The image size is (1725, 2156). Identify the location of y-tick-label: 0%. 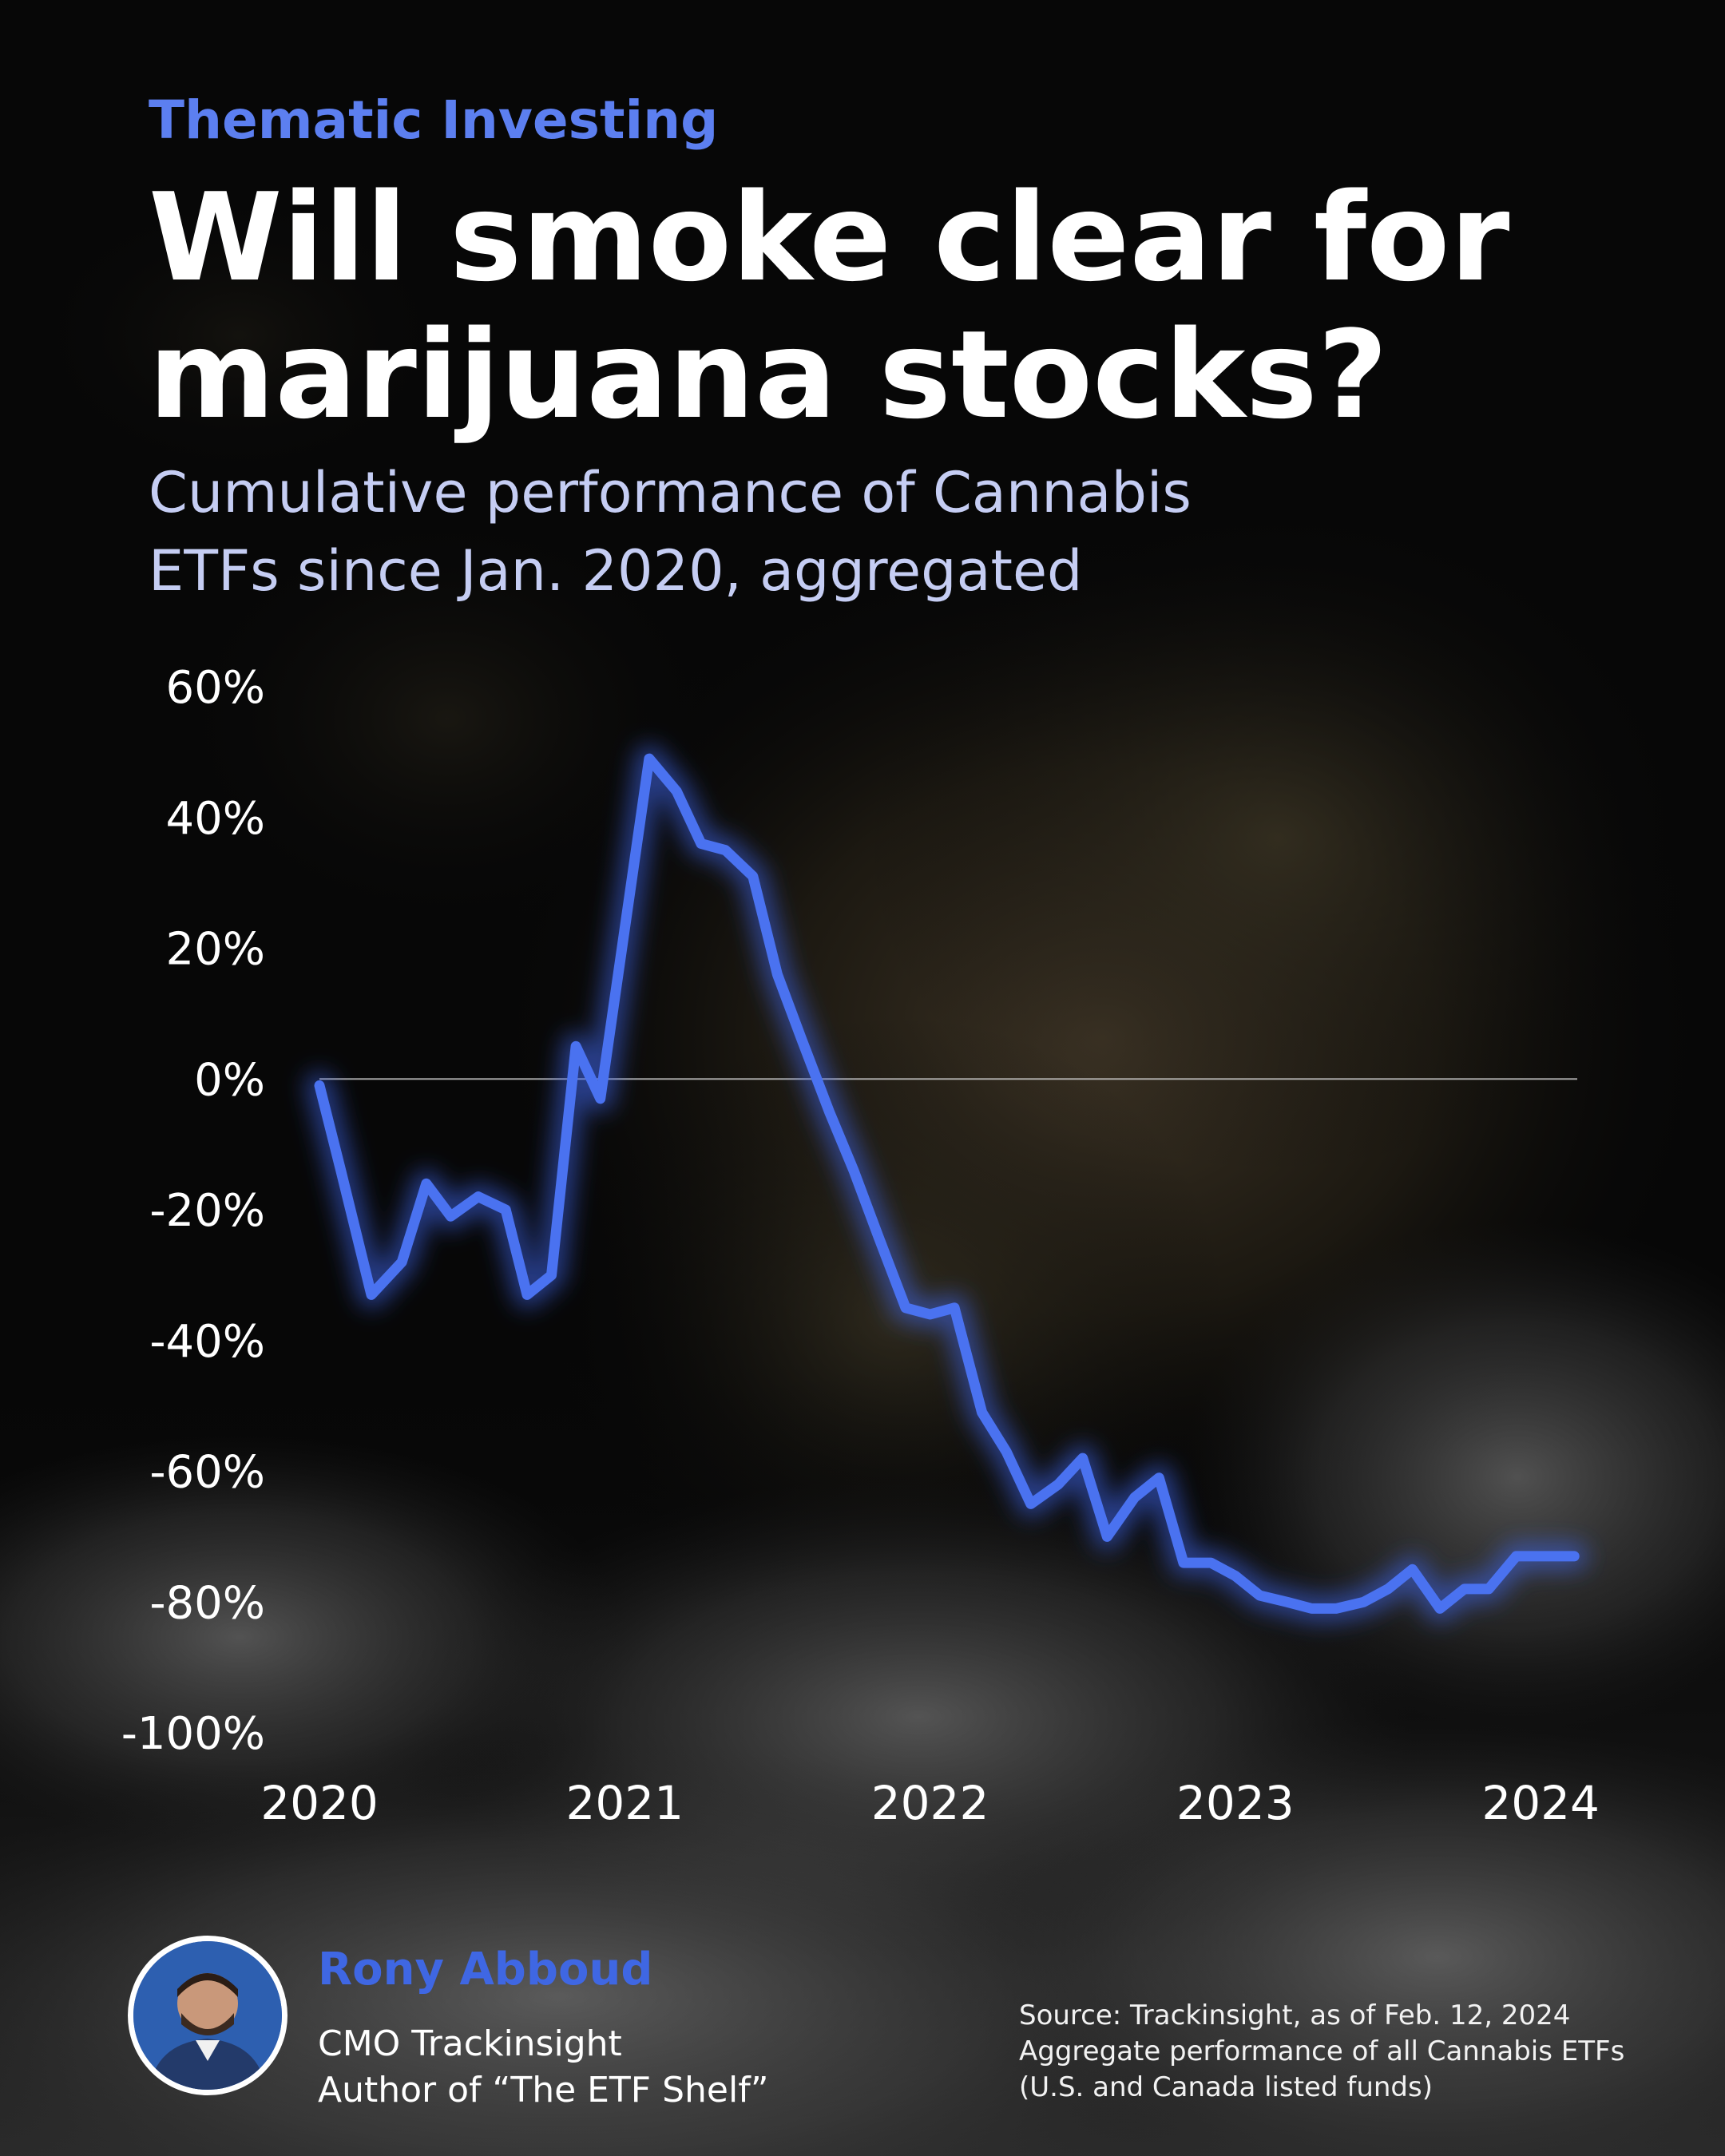
(230, 1080).